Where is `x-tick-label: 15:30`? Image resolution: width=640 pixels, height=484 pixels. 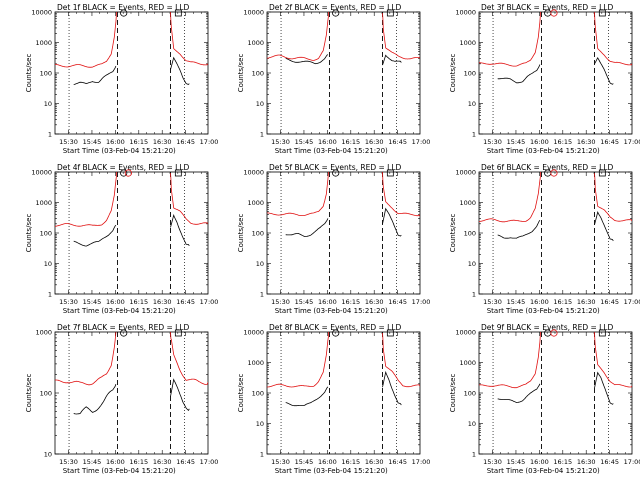 x-tick-label: 15:30 is located at coordinates (68, 302).